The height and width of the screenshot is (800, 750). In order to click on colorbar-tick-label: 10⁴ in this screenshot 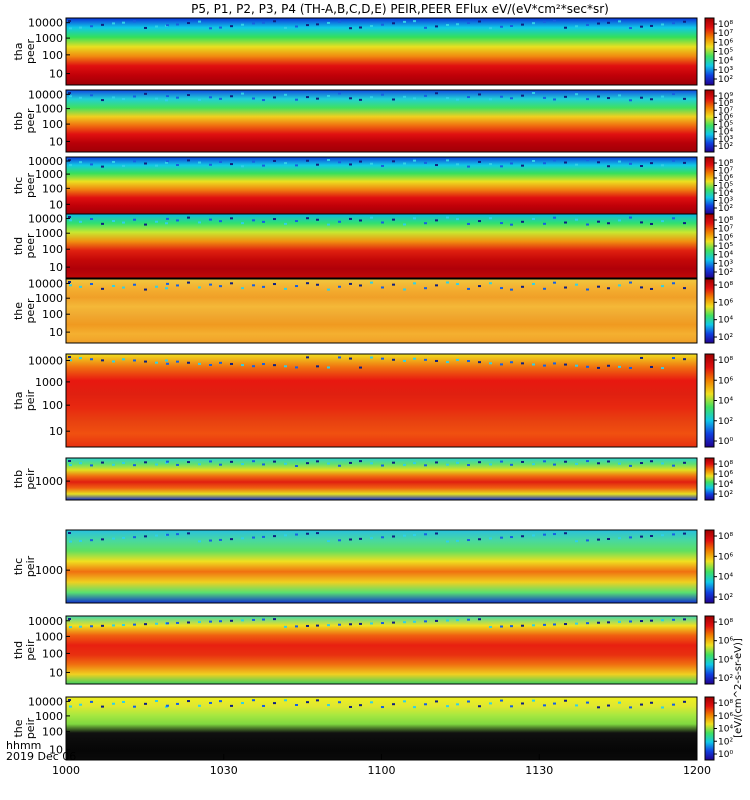, I will do `click(725, 485)`.